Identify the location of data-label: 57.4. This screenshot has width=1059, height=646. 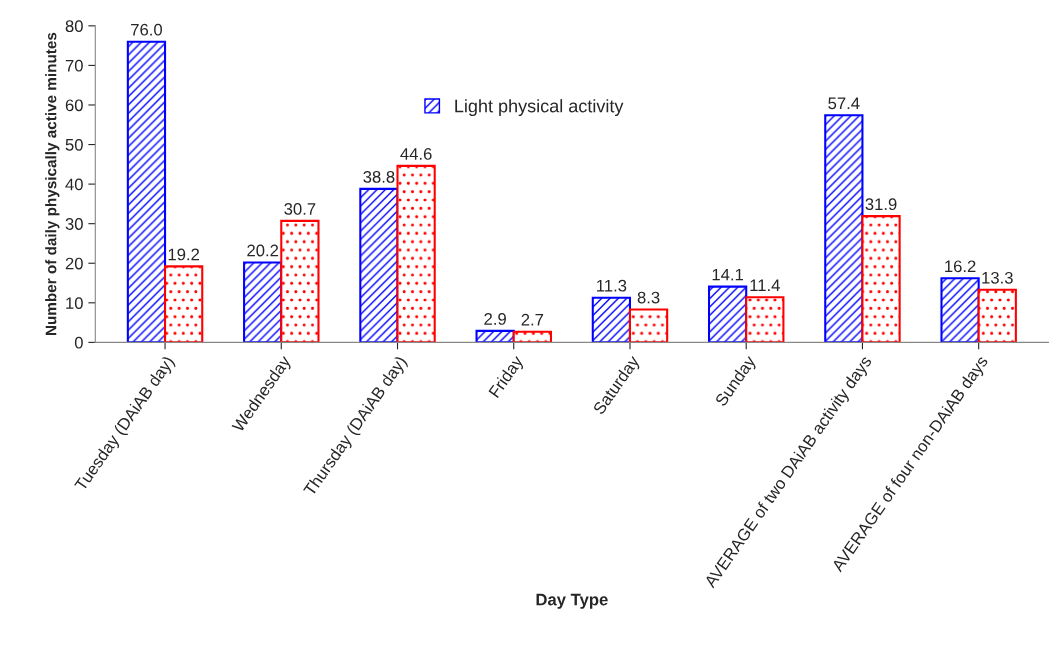
(844, 103).